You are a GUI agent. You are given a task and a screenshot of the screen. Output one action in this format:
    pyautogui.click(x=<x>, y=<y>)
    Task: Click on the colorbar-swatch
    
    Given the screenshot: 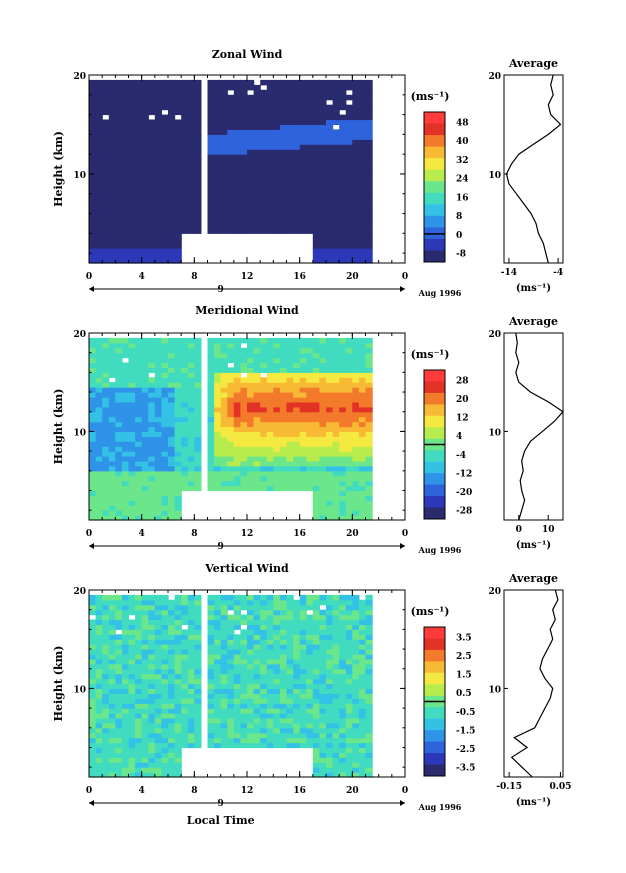 What is the action you would take?
    pyautogui.click(x=434, y=513)
    